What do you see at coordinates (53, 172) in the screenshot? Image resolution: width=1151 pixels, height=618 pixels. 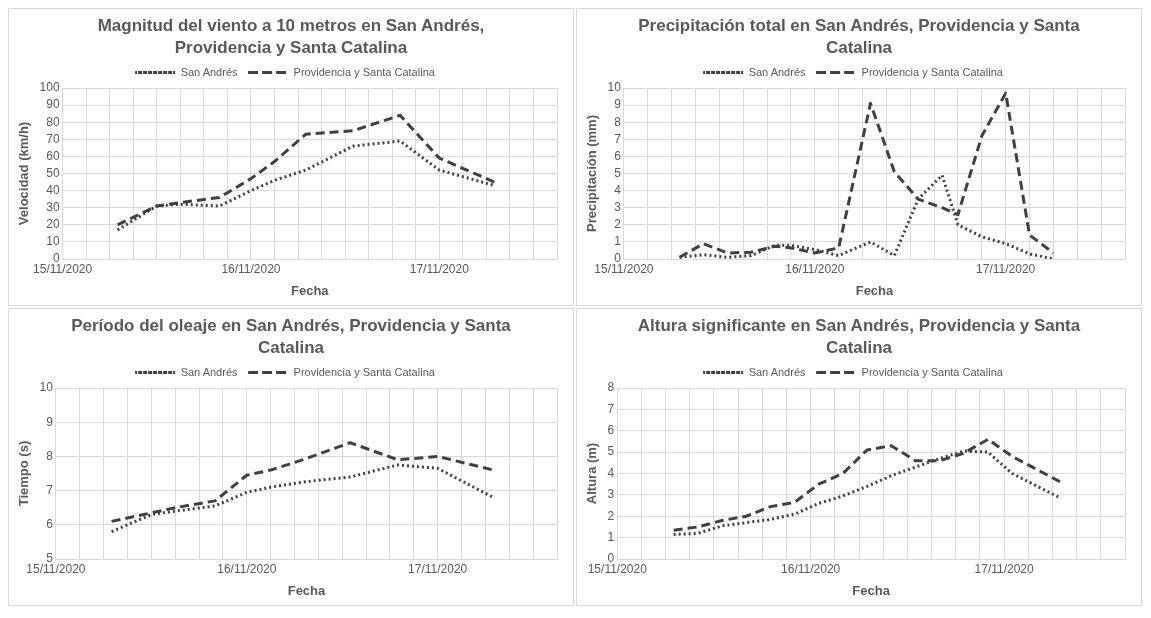 I see `y-tick-label: 50` at bounding box center [53, 172].